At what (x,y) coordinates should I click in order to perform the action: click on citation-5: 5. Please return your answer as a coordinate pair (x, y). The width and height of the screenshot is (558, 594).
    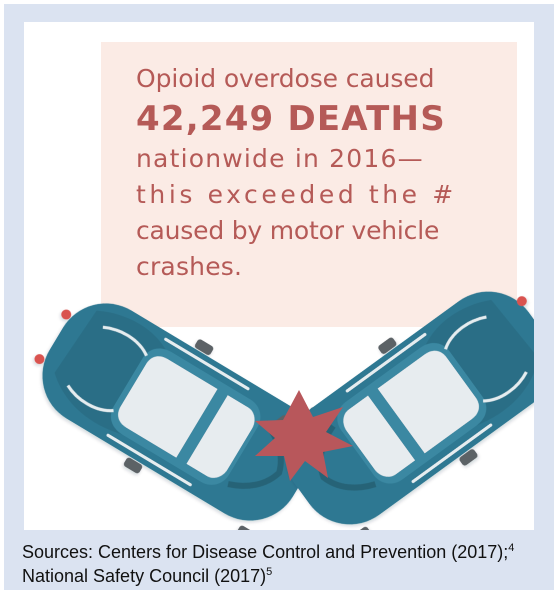
    Looking at the image, I should click on (269, 572).